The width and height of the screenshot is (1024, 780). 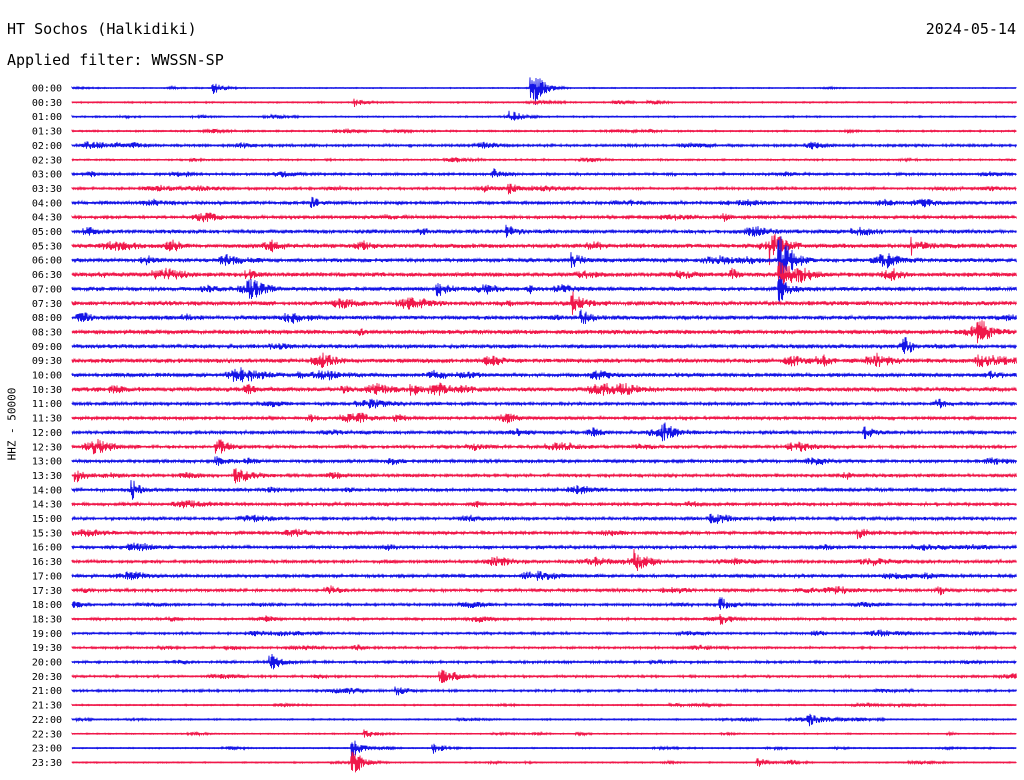 What do you see at coordinates (47, 706) in the screenshot?
I see `tick-label-2130: 21:30` at bounding box center [47, 706].